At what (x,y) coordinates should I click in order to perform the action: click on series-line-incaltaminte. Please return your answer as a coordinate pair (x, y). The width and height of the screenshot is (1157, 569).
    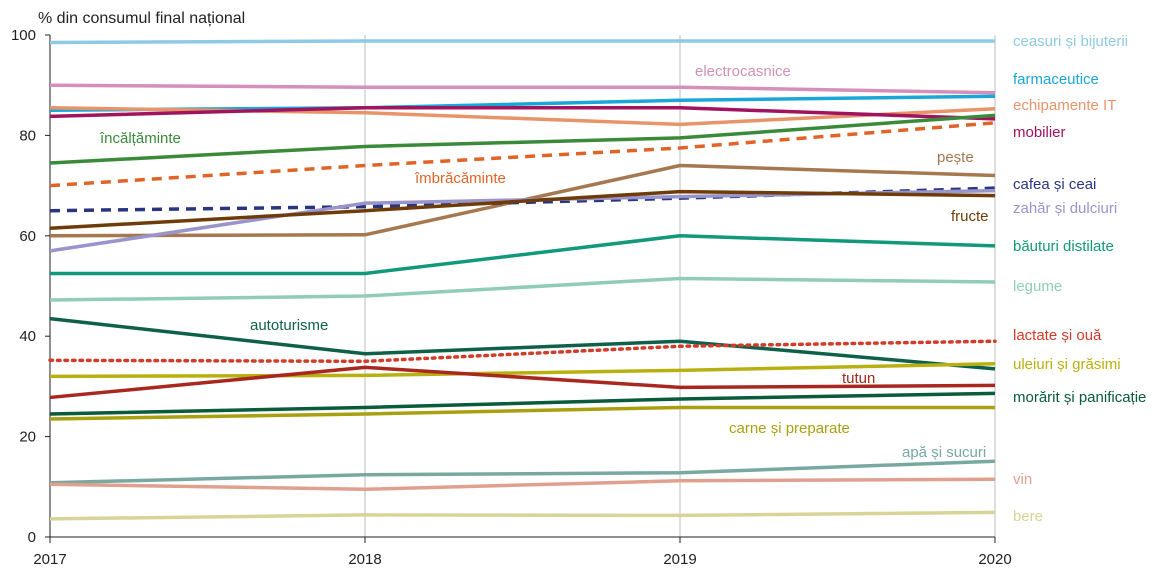
    Looking at the image, I should click on (522, 139).